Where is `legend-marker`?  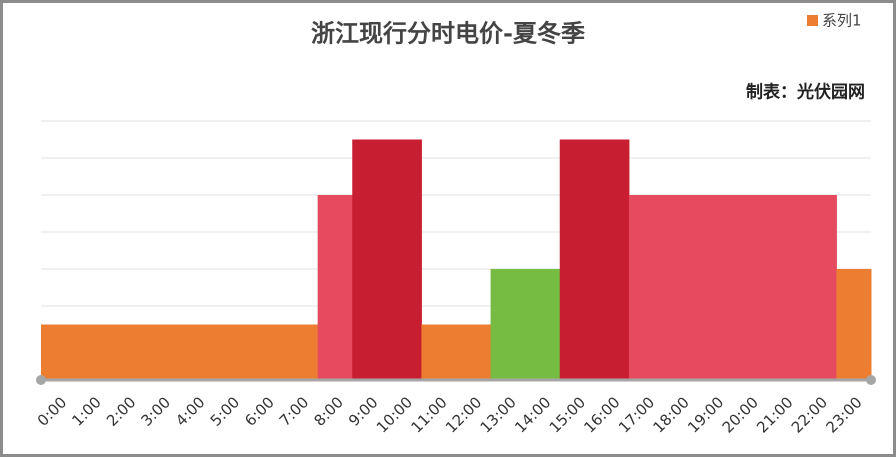
legend-marker is located at coordinates (812, 20).